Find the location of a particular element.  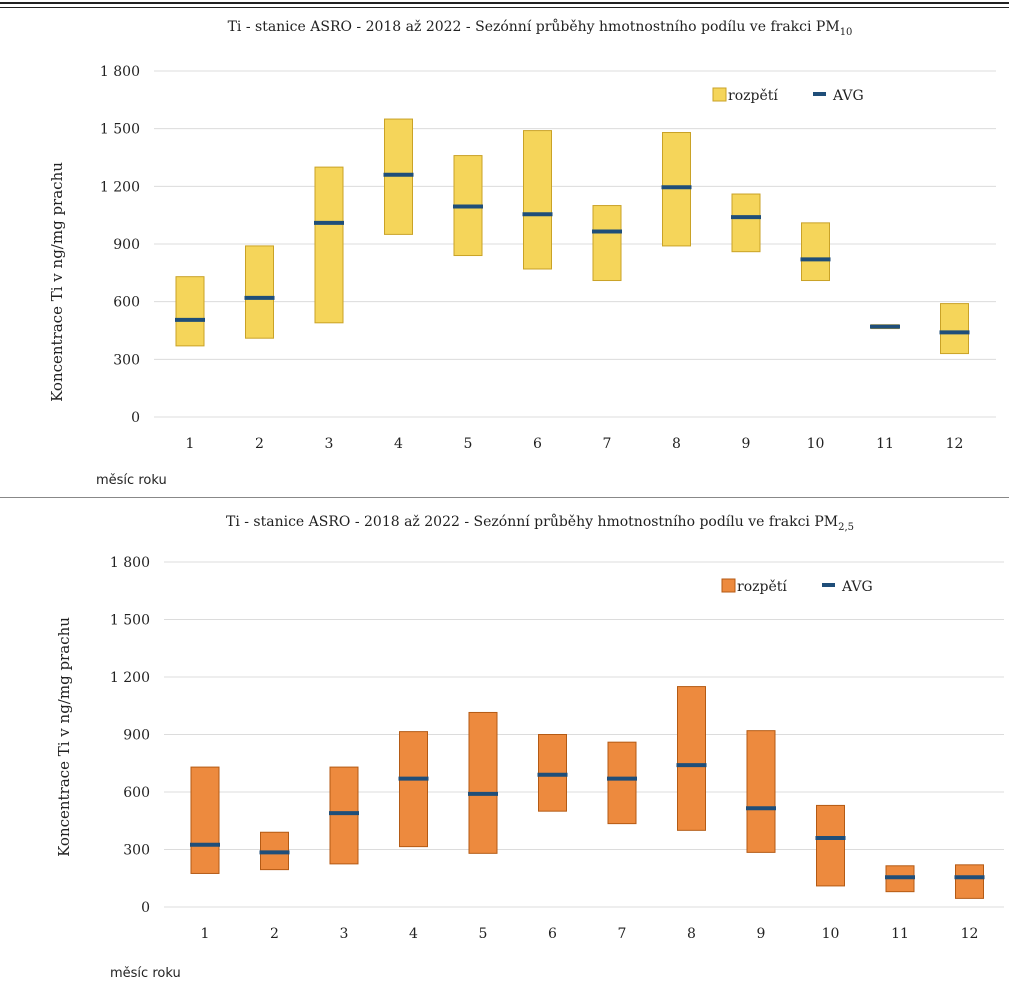

top-rule-thin is located at coordinates (504, 7).